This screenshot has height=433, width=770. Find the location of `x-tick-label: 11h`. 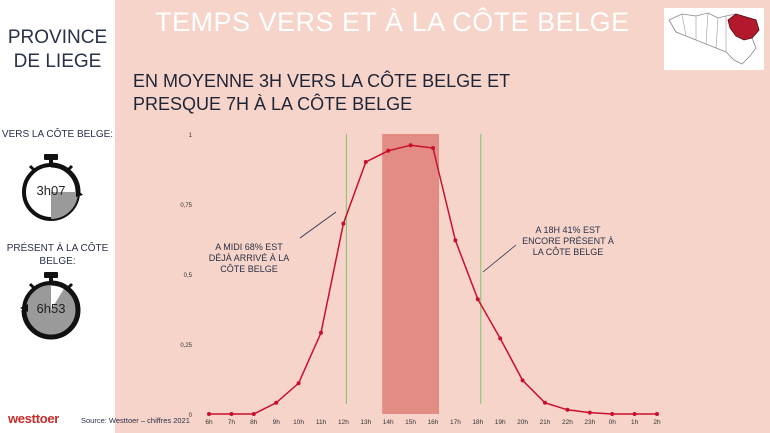

x-tick-label: 11h is located at coordinates (321, 422).